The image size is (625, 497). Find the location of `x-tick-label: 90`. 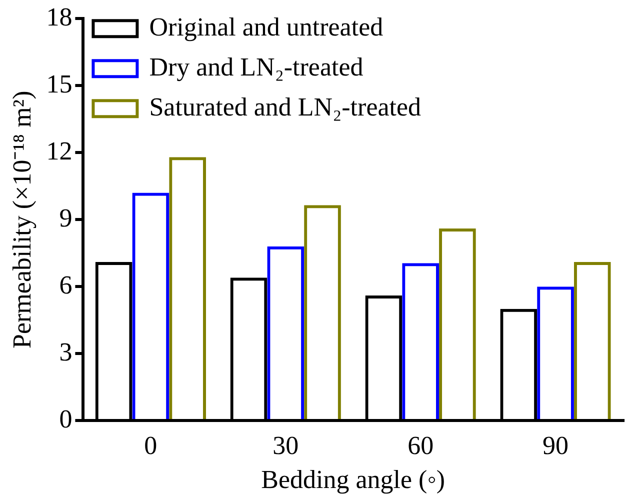

x-tick-label: 90 is located at coordinates (555, 445).